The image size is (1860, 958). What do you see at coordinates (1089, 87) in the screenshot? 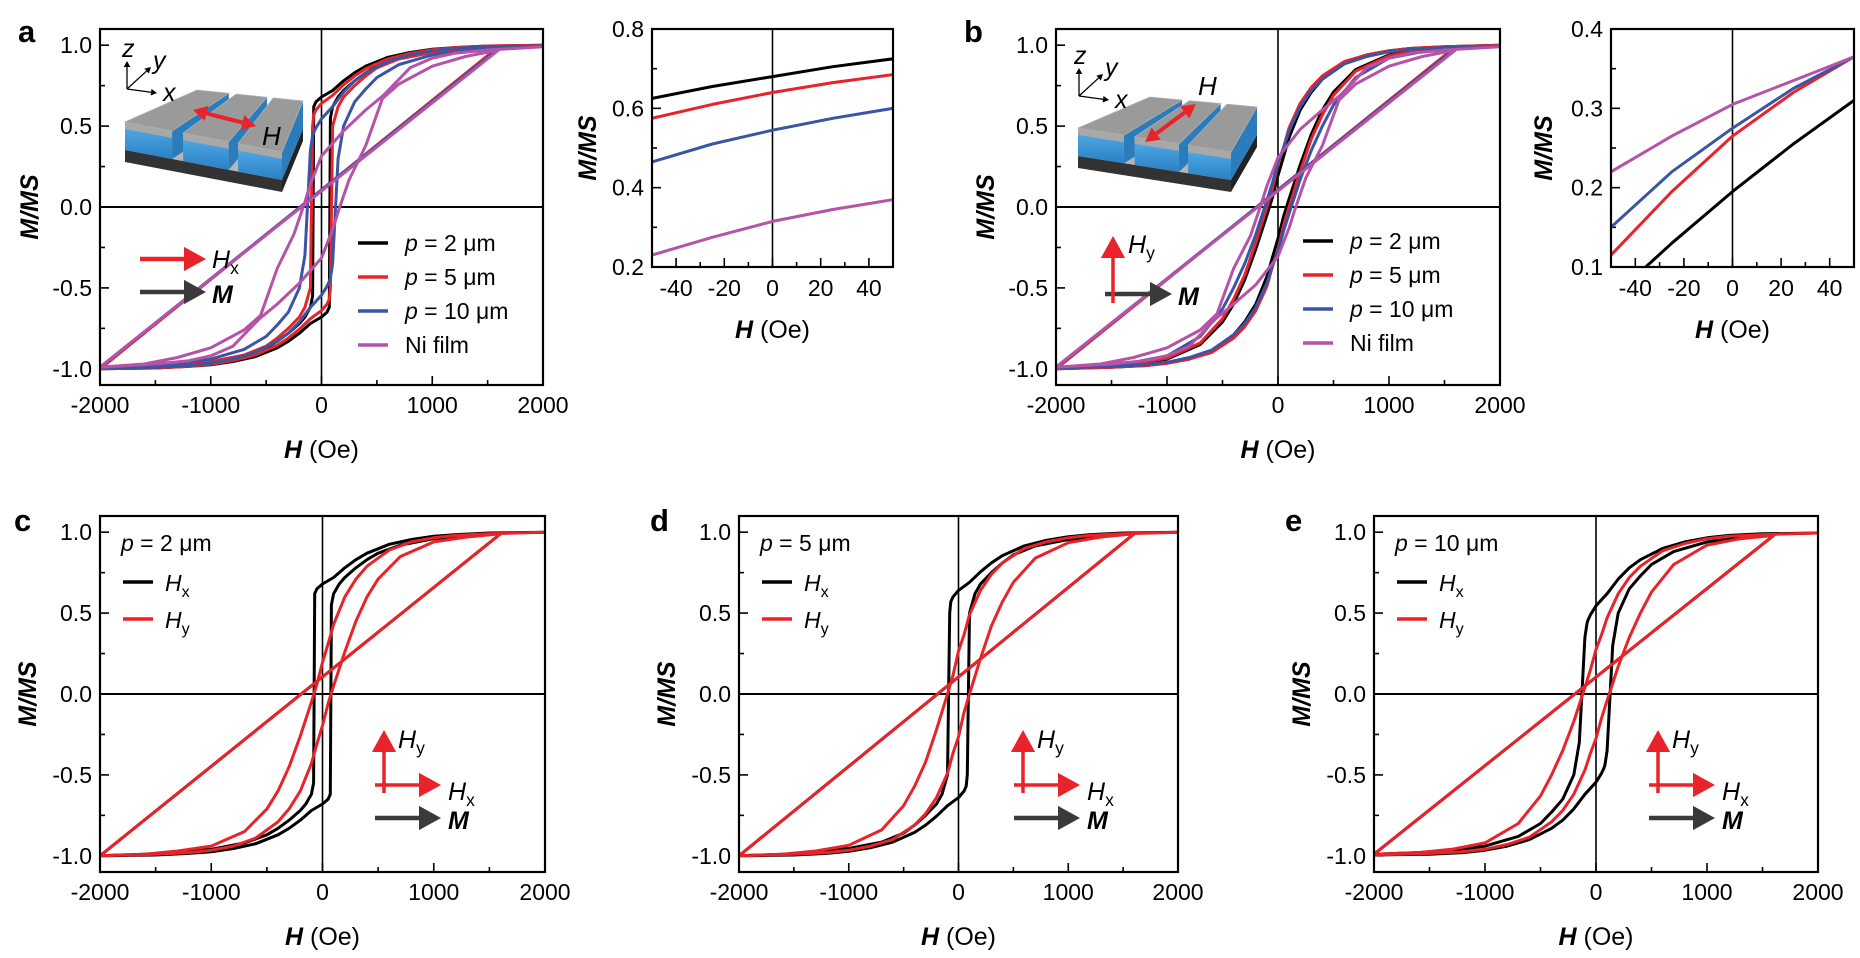
I see `y-axis-arrow-shaft` at bounding box center [1089, 87].